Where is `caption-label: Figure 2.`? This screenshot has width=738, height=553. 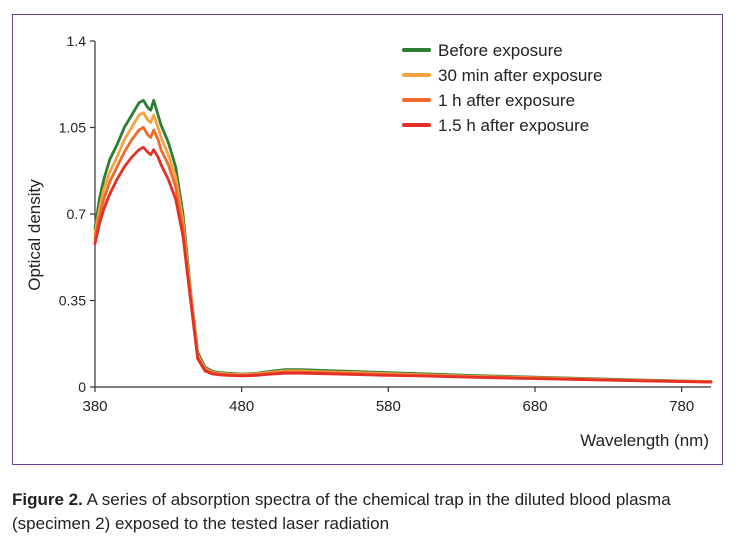 caption-label: Figure 2. is located at coordinates (47, 499).